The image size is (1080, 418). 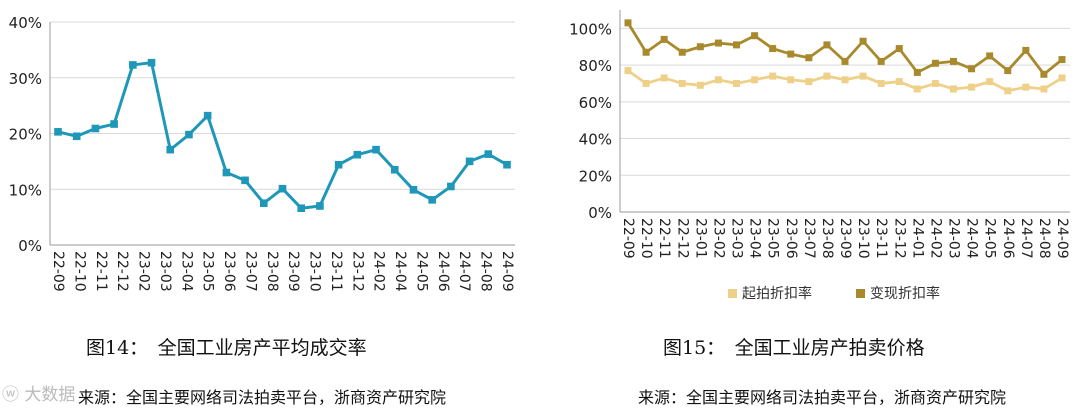 I want to click on x-tick-label: 24-08, so click(x=1044, y=238).